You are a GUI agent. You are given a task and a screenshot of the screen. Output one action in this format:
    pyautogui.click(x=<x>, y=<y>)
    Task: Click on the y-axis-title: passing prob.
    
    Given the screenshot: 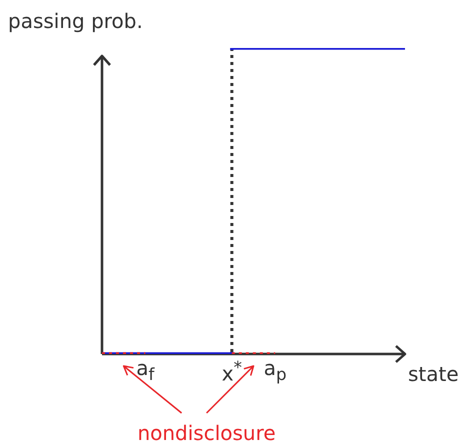 What is the action you would take?
    pyautogui.click(x=75, y=21)
    